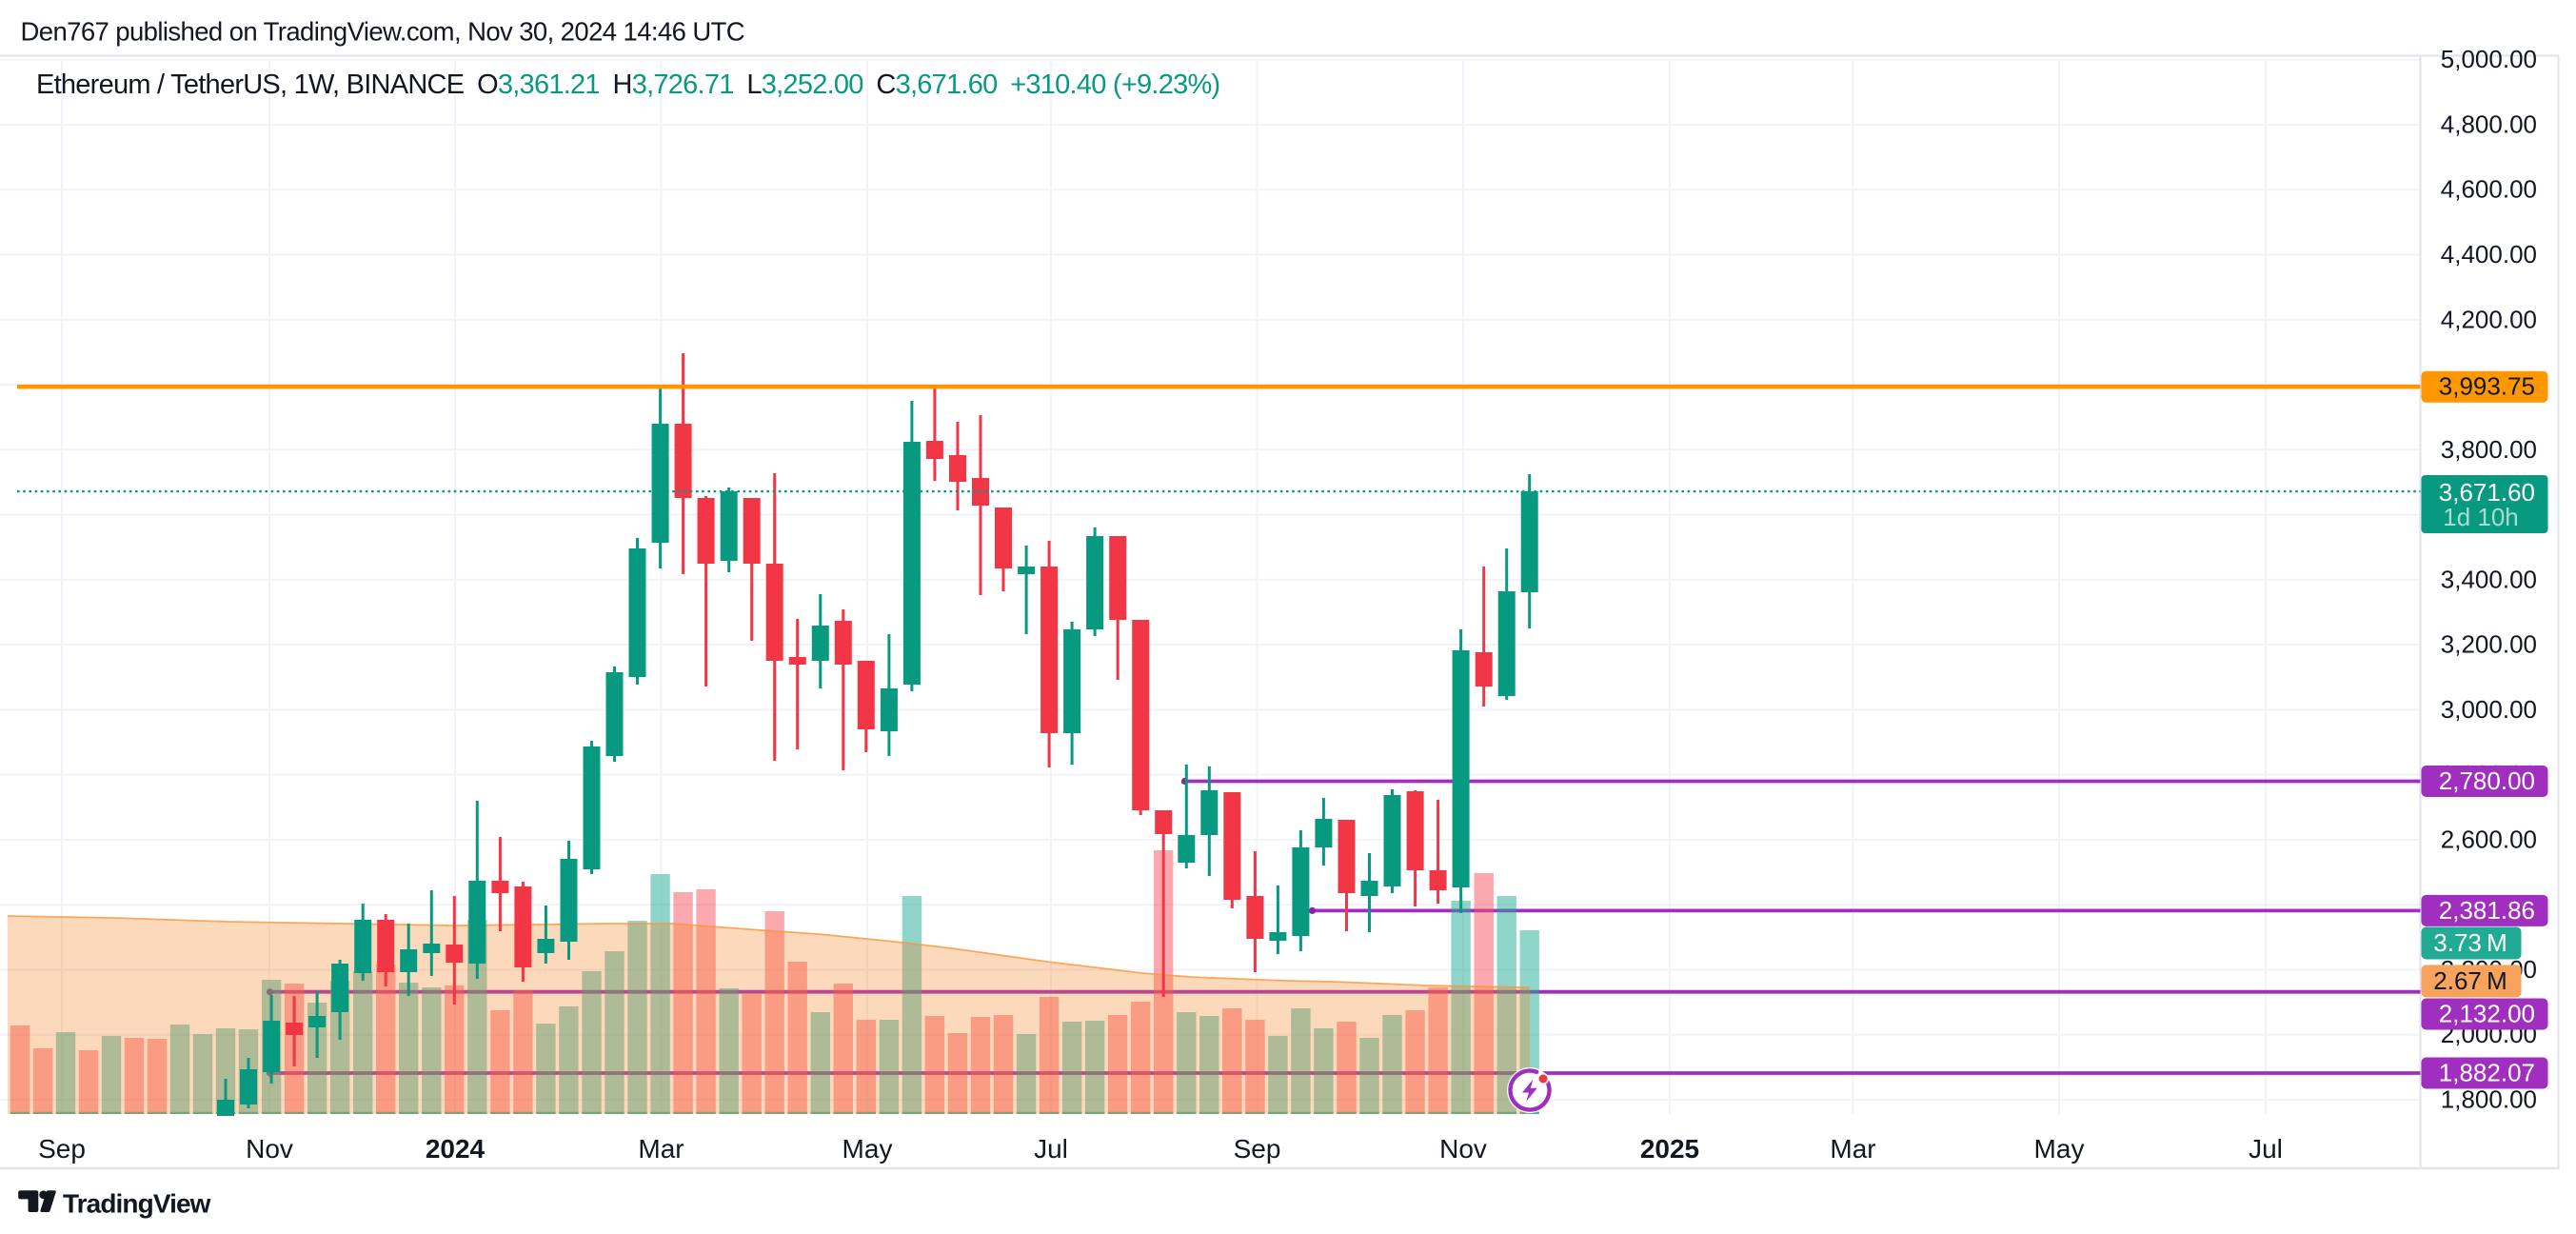 This screenshot has height=1234, width=2576. Describe the element at coordinates (137, 1204) in the screenshot. I see `svg-text: TradingView` at that location.